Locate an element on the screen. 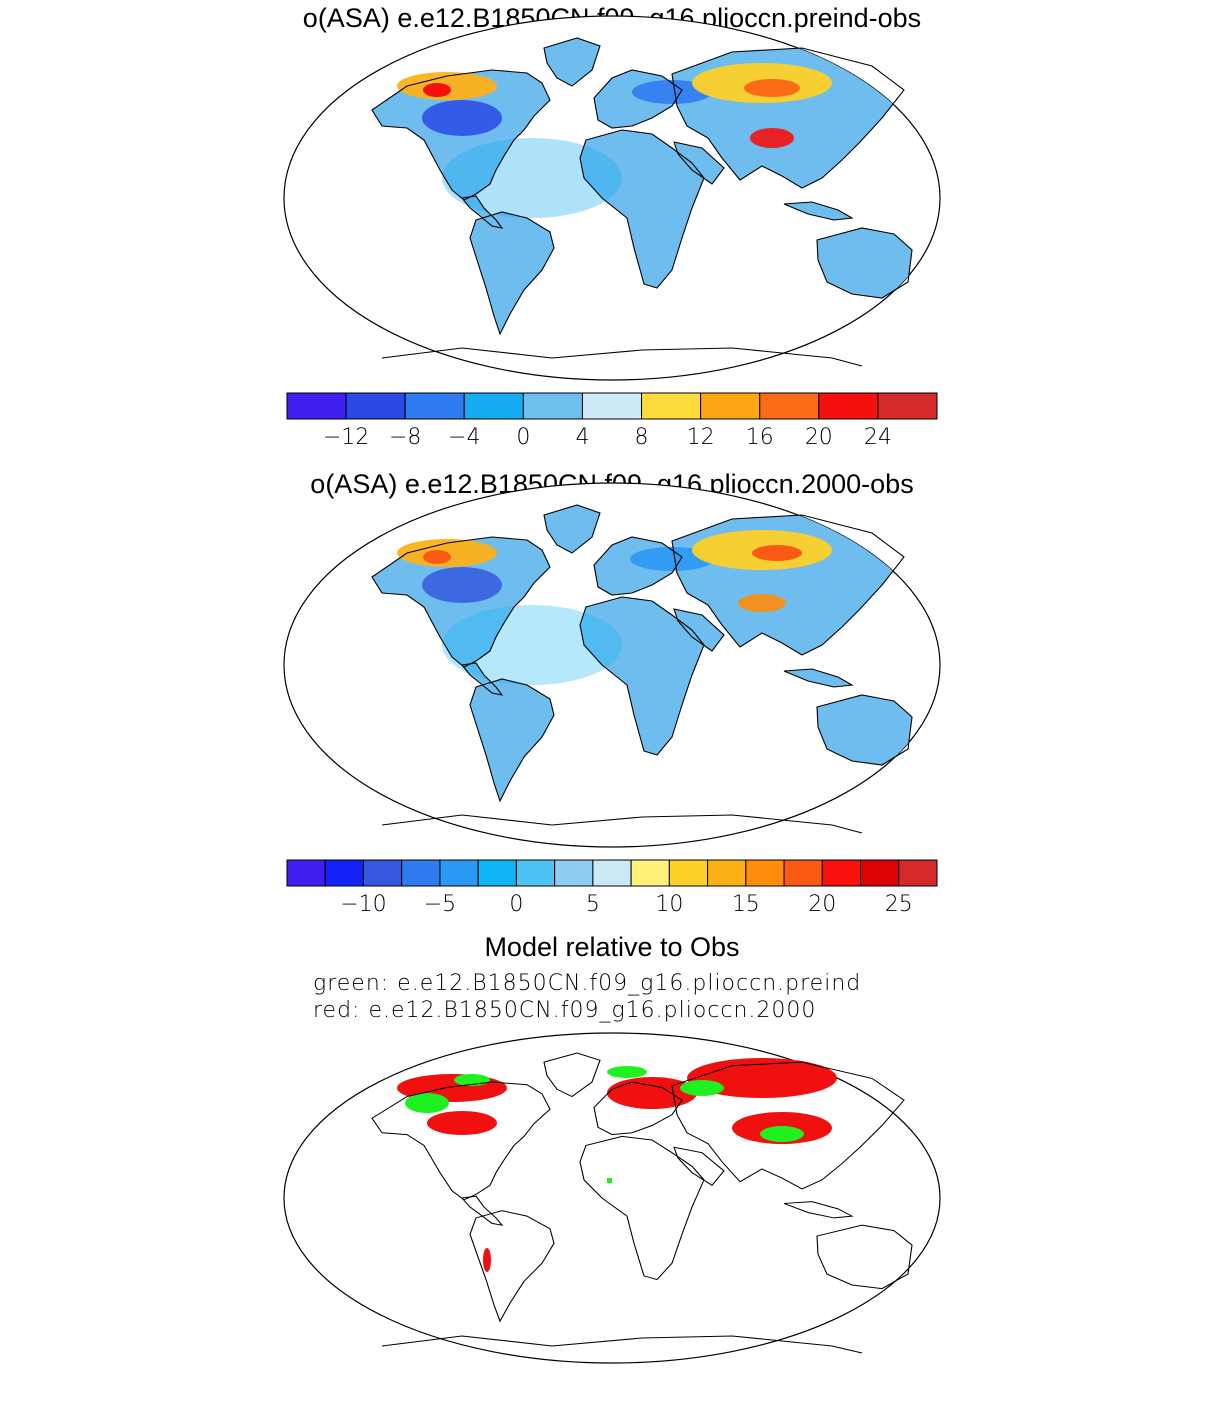  panel1-colorbar-tick-label: −8 is located at coordinates (405, 437).